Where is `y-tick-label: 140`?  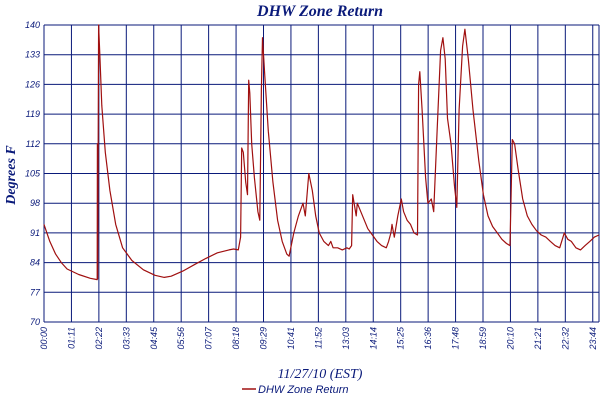 y-tick-label: 140 is located at coordinates (32, 25).